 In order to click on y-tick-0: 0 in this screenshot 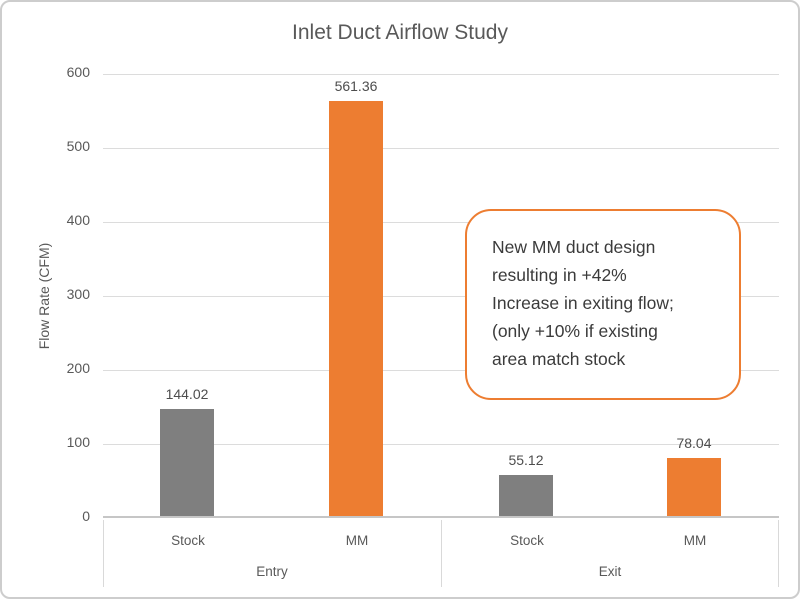, I will do `click(86, 516)`.